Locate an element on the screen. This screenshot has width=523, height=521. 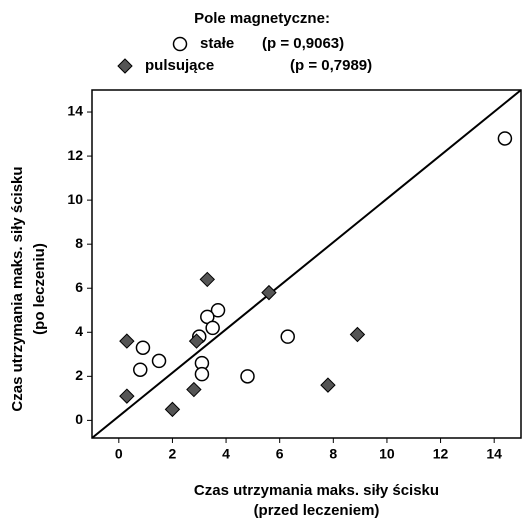
y-tick-label: 4 is located at coordinates (79, 331).